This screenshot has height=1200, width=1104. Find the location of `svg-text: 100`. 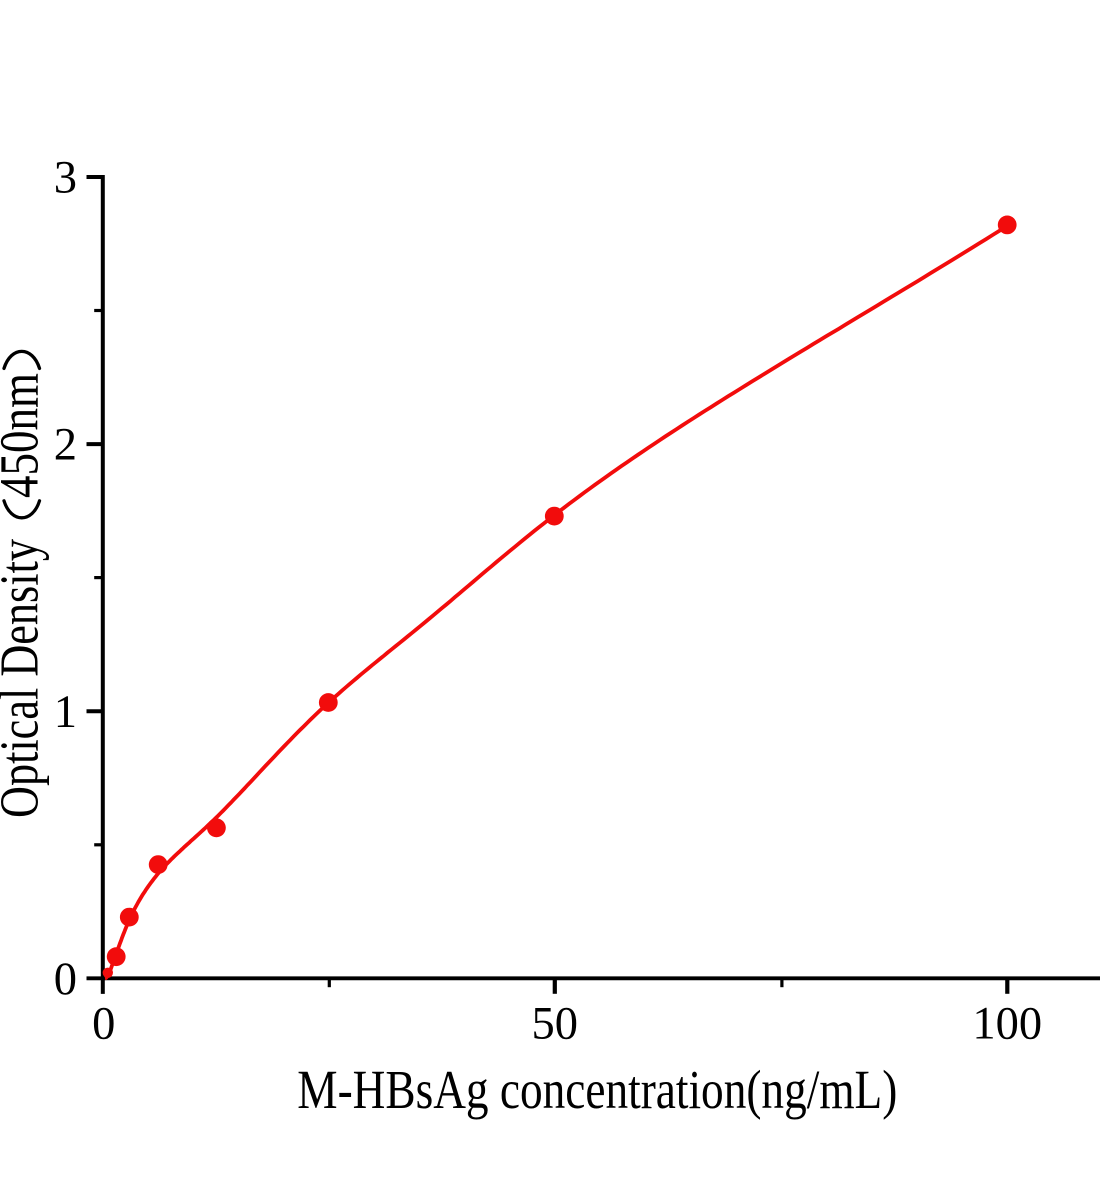

svg-text: 100 is located at coordinates (1007, 1024).